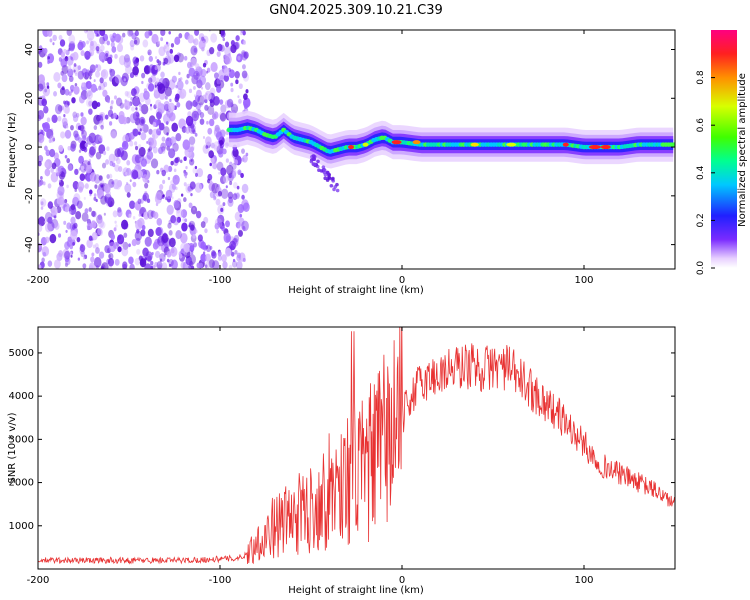 The height and width of the screenshot is (600, 750). What do you see at coordinates (21, 526) in the screenshot?
I see `snr-y-tick-label: 1000` at bounding box center [21, 526].